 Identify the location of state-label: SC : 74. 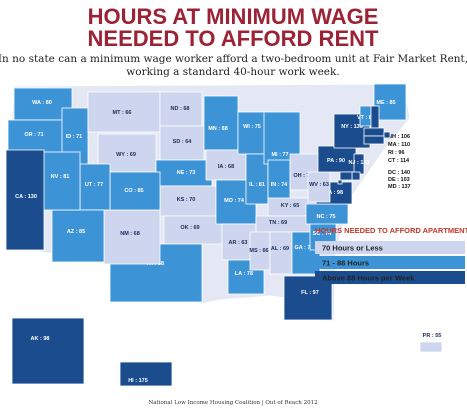
(323, 234).